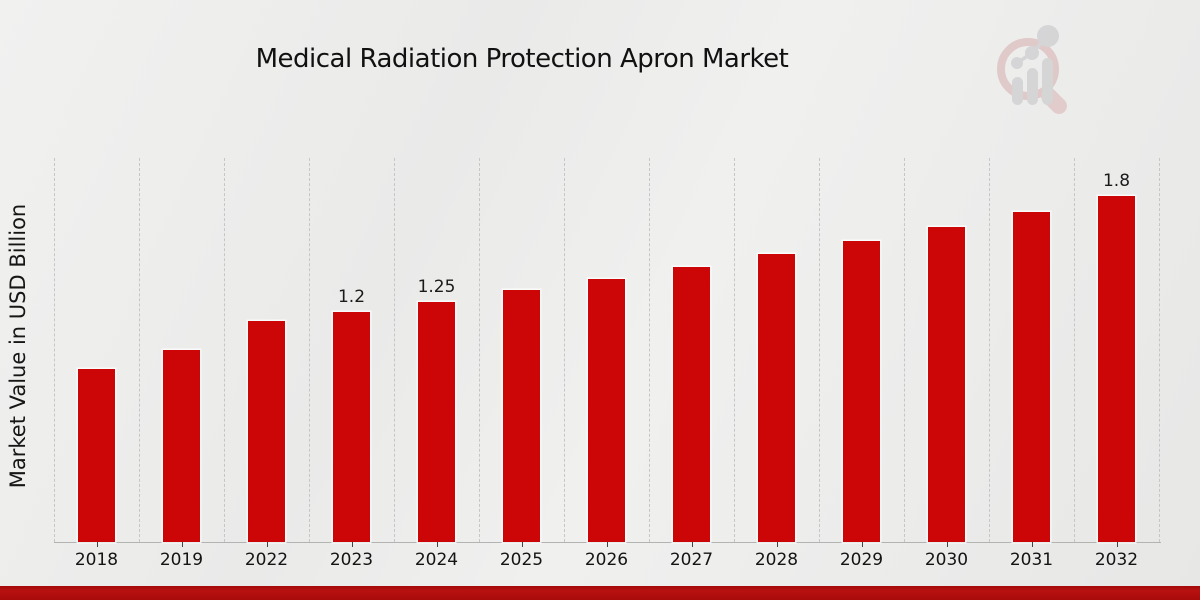  I want to click on x-tick-label-2023: 2023, so click(351, 560).